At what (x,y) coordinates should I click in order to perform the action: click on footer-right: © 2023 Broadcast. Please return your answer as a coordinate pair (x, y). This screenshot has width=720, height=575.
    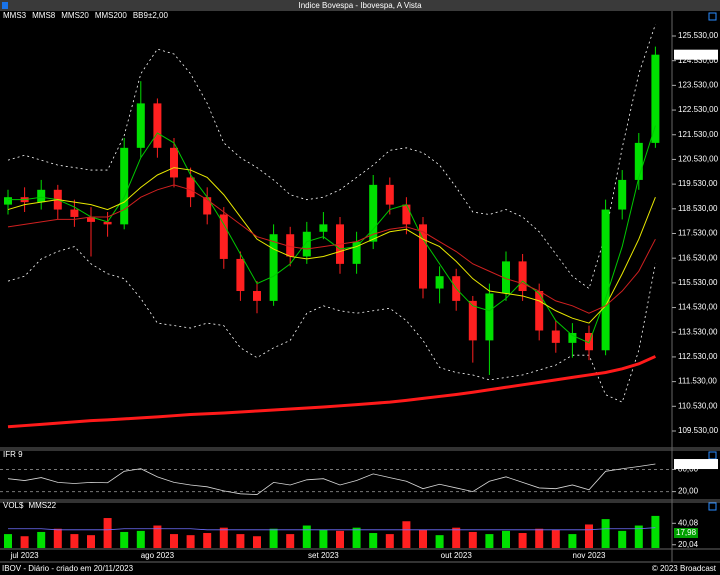
    Looking at the image, I should click on (684, 568).